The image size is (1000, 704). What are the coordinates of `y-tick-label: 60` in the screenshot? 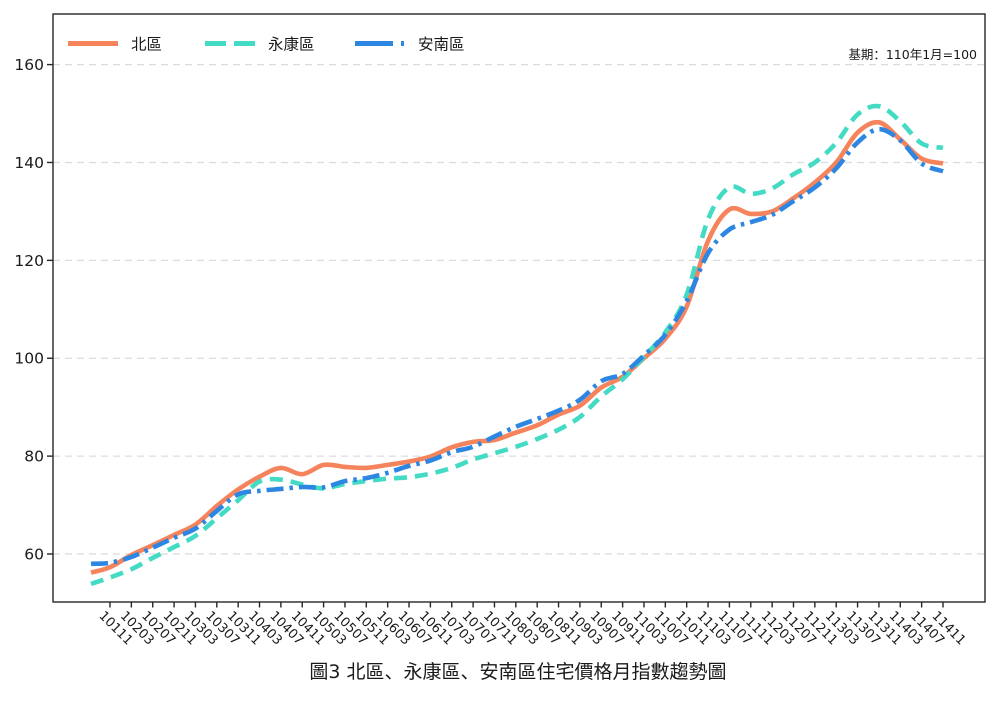 It's located at (34, 555).